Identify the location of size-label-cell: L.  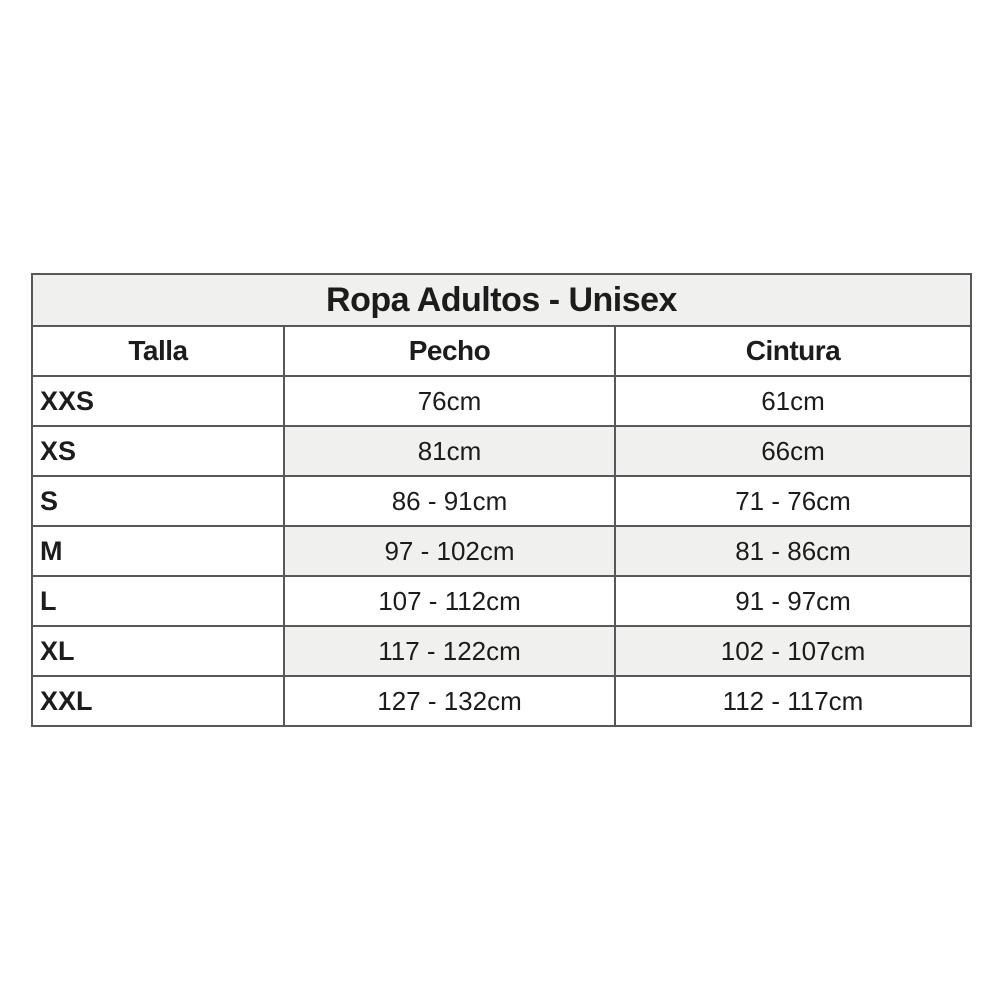
(158, 601).